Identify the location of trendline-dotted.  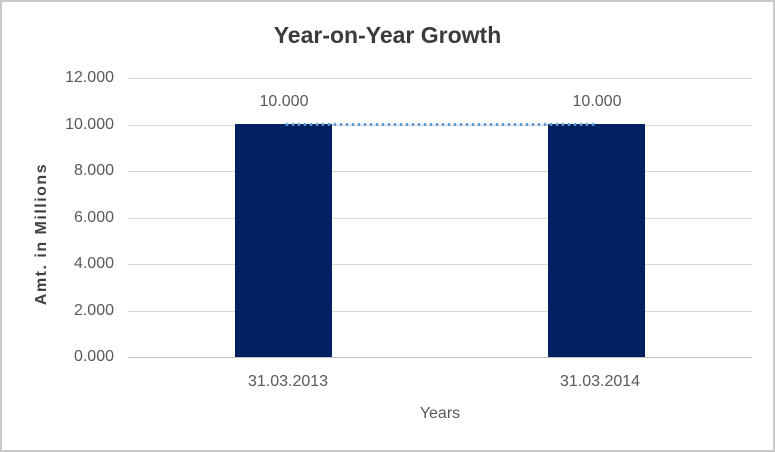
(440, 124).